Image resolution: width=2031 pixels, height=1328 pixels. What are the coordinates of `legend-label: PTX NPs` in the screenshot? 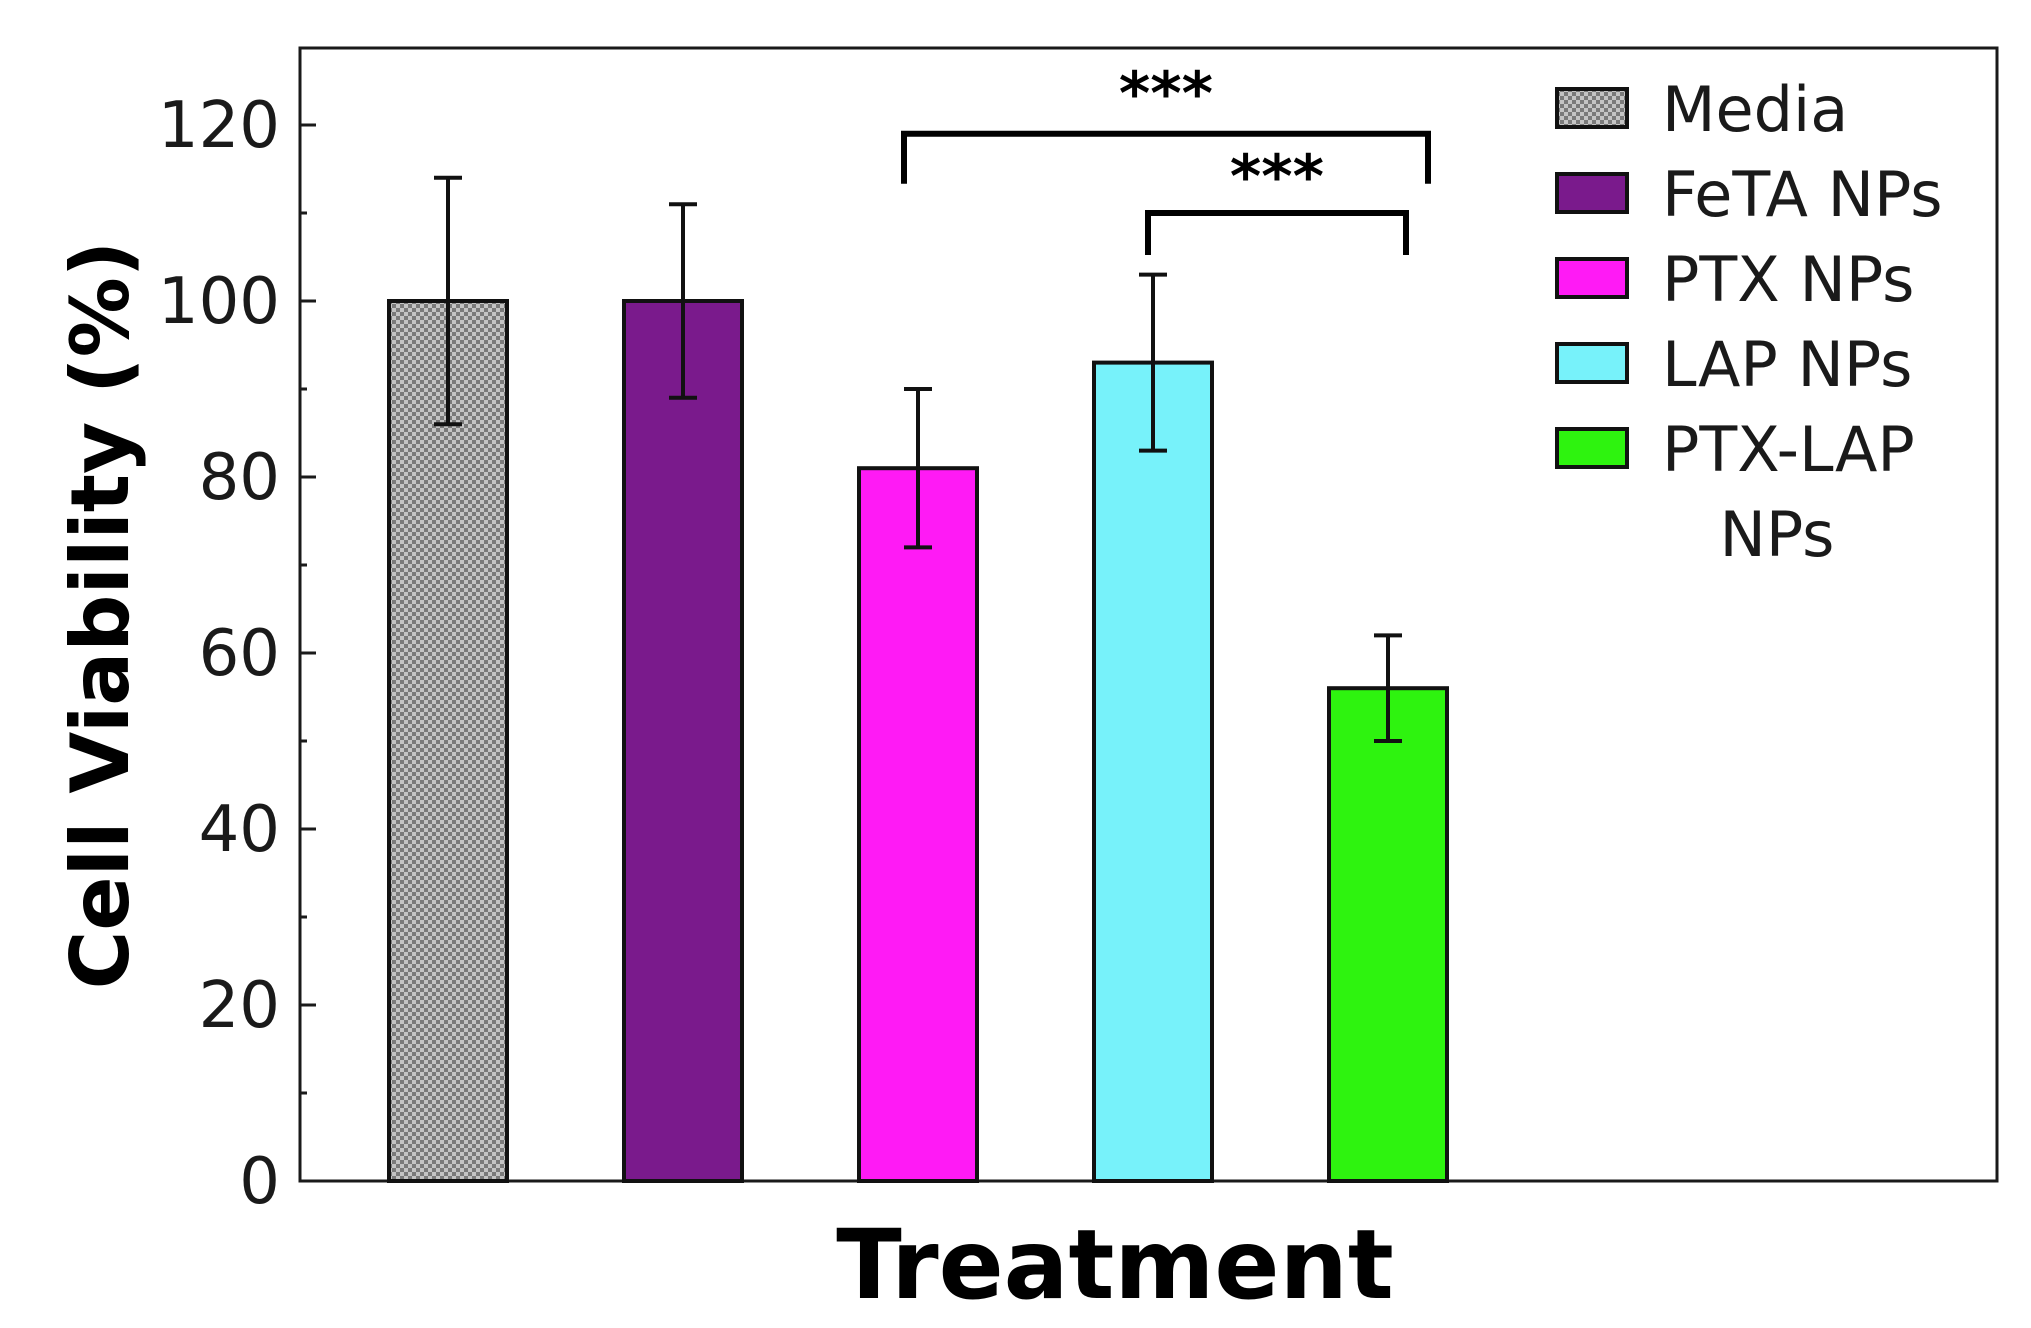 It's located at (1788, 279).